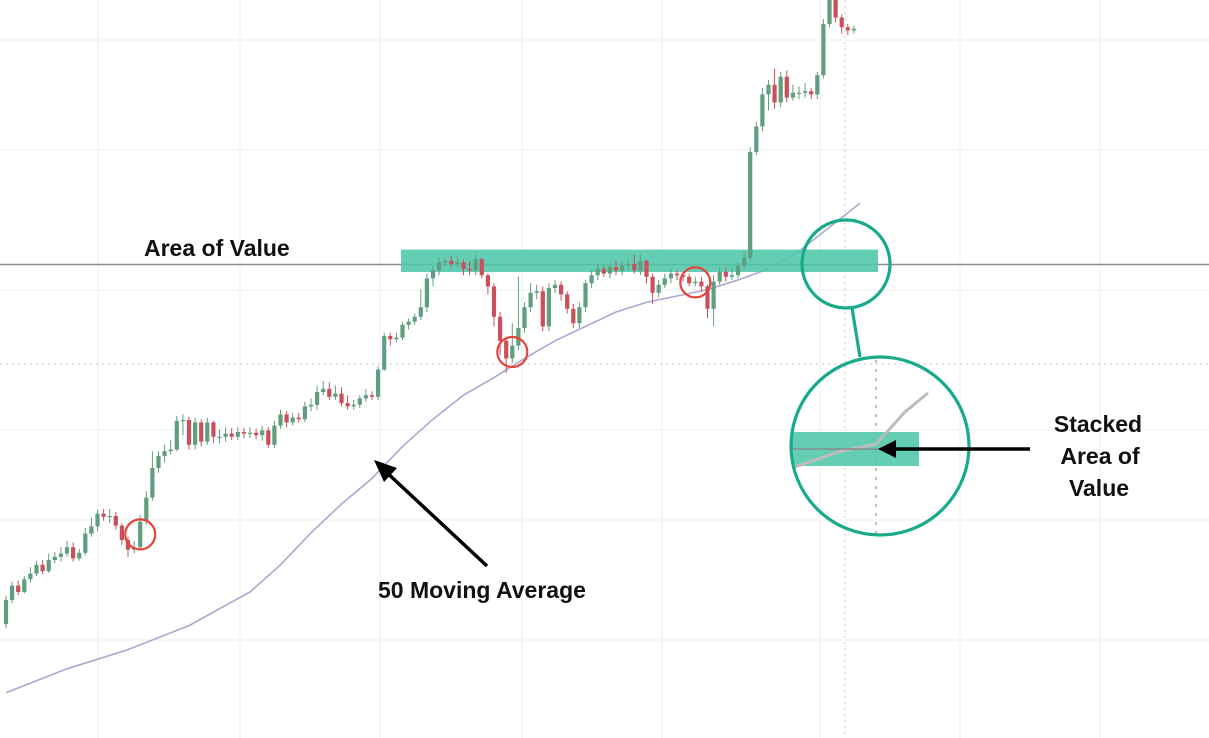 The height and width of the screenshot is (738, 1209). Describe the element at coordinates (846, 264) in the screenshot. I see `focus-circle` at that location.